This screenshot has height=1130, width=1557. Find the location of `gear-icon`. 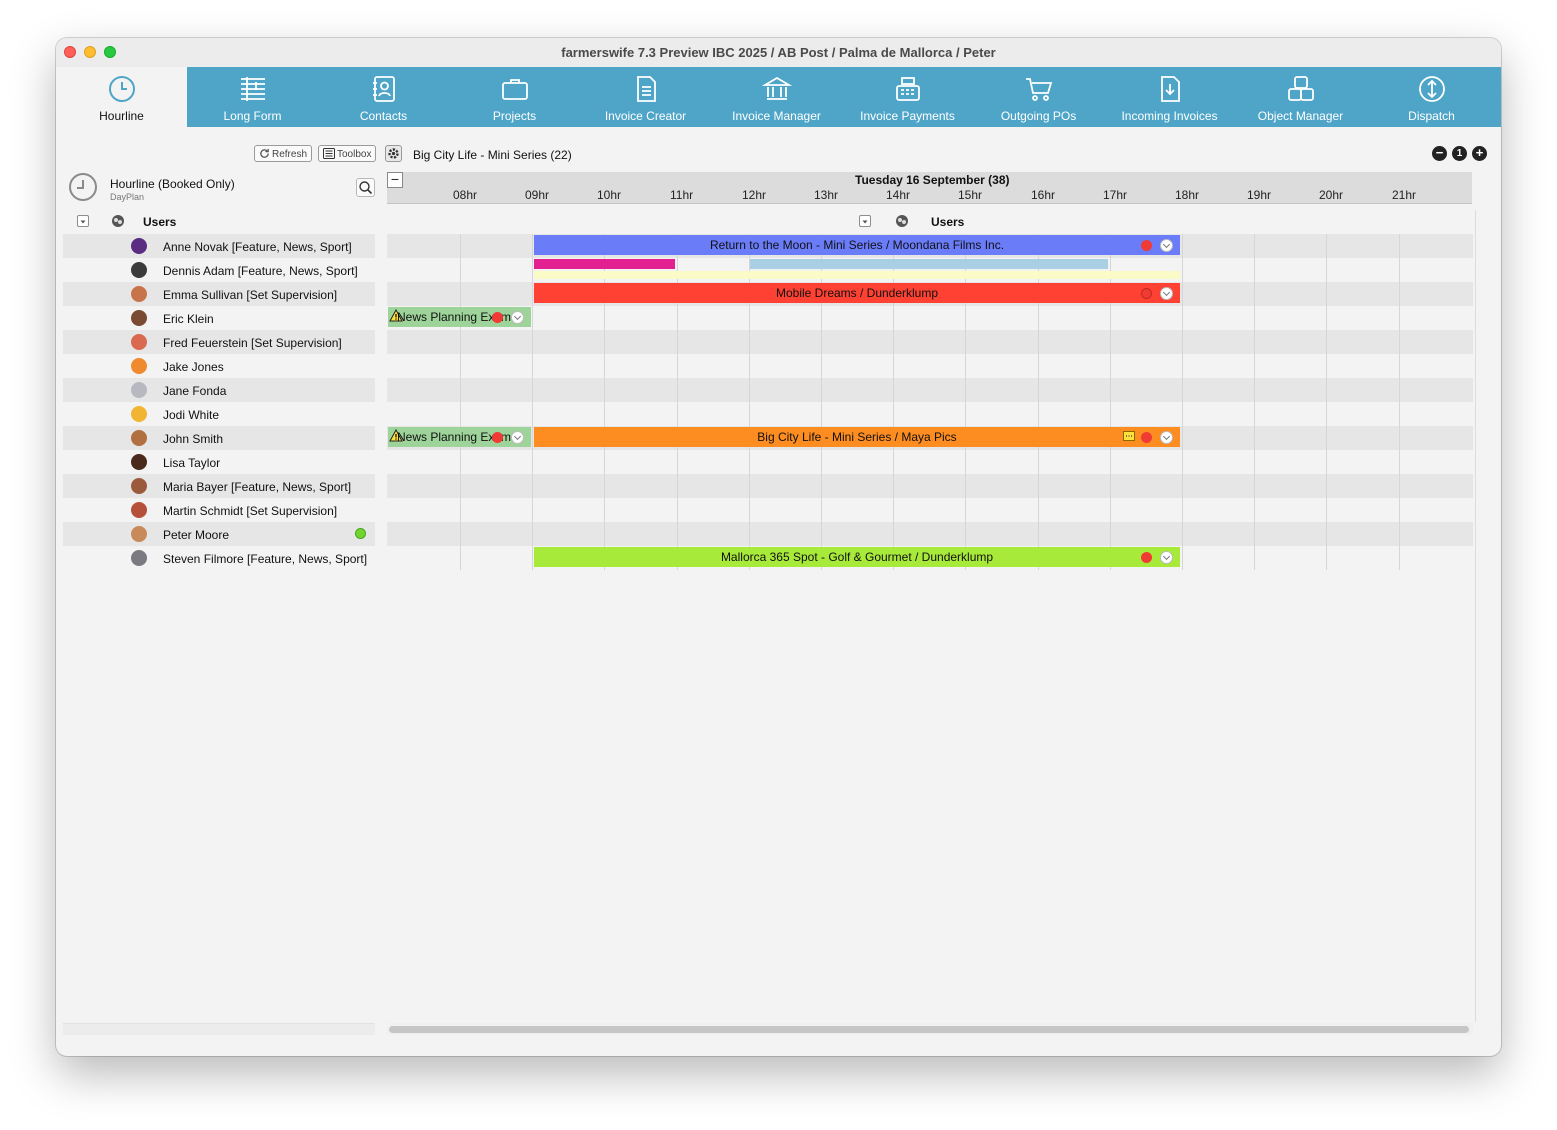

gear-icon is located at coordinates (393, 153).